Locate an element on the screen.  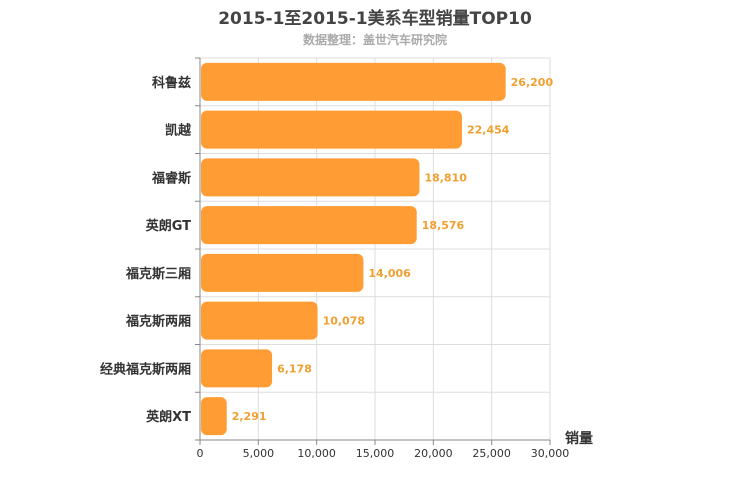
category-label: 福睿斯 is located at coordinates (171, 178).